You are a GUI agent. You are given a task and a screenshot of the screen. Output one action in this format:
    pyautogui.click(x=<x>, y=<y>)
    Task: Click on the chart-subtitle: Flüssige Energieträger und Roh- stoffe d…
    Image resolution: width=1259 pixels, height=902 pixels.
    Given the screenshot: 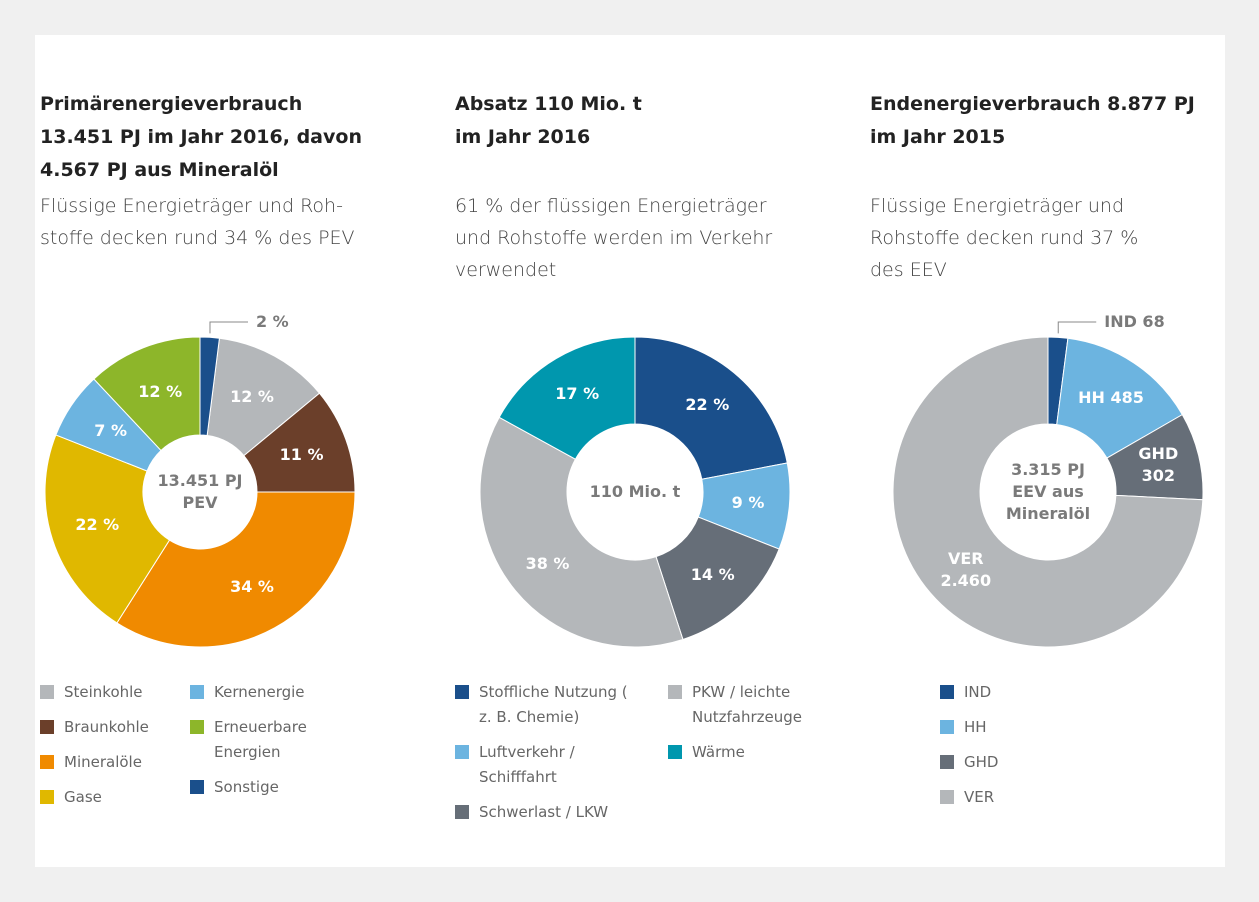 What is the action you would take?
    pyautogui.click(x=197, y=222)
    